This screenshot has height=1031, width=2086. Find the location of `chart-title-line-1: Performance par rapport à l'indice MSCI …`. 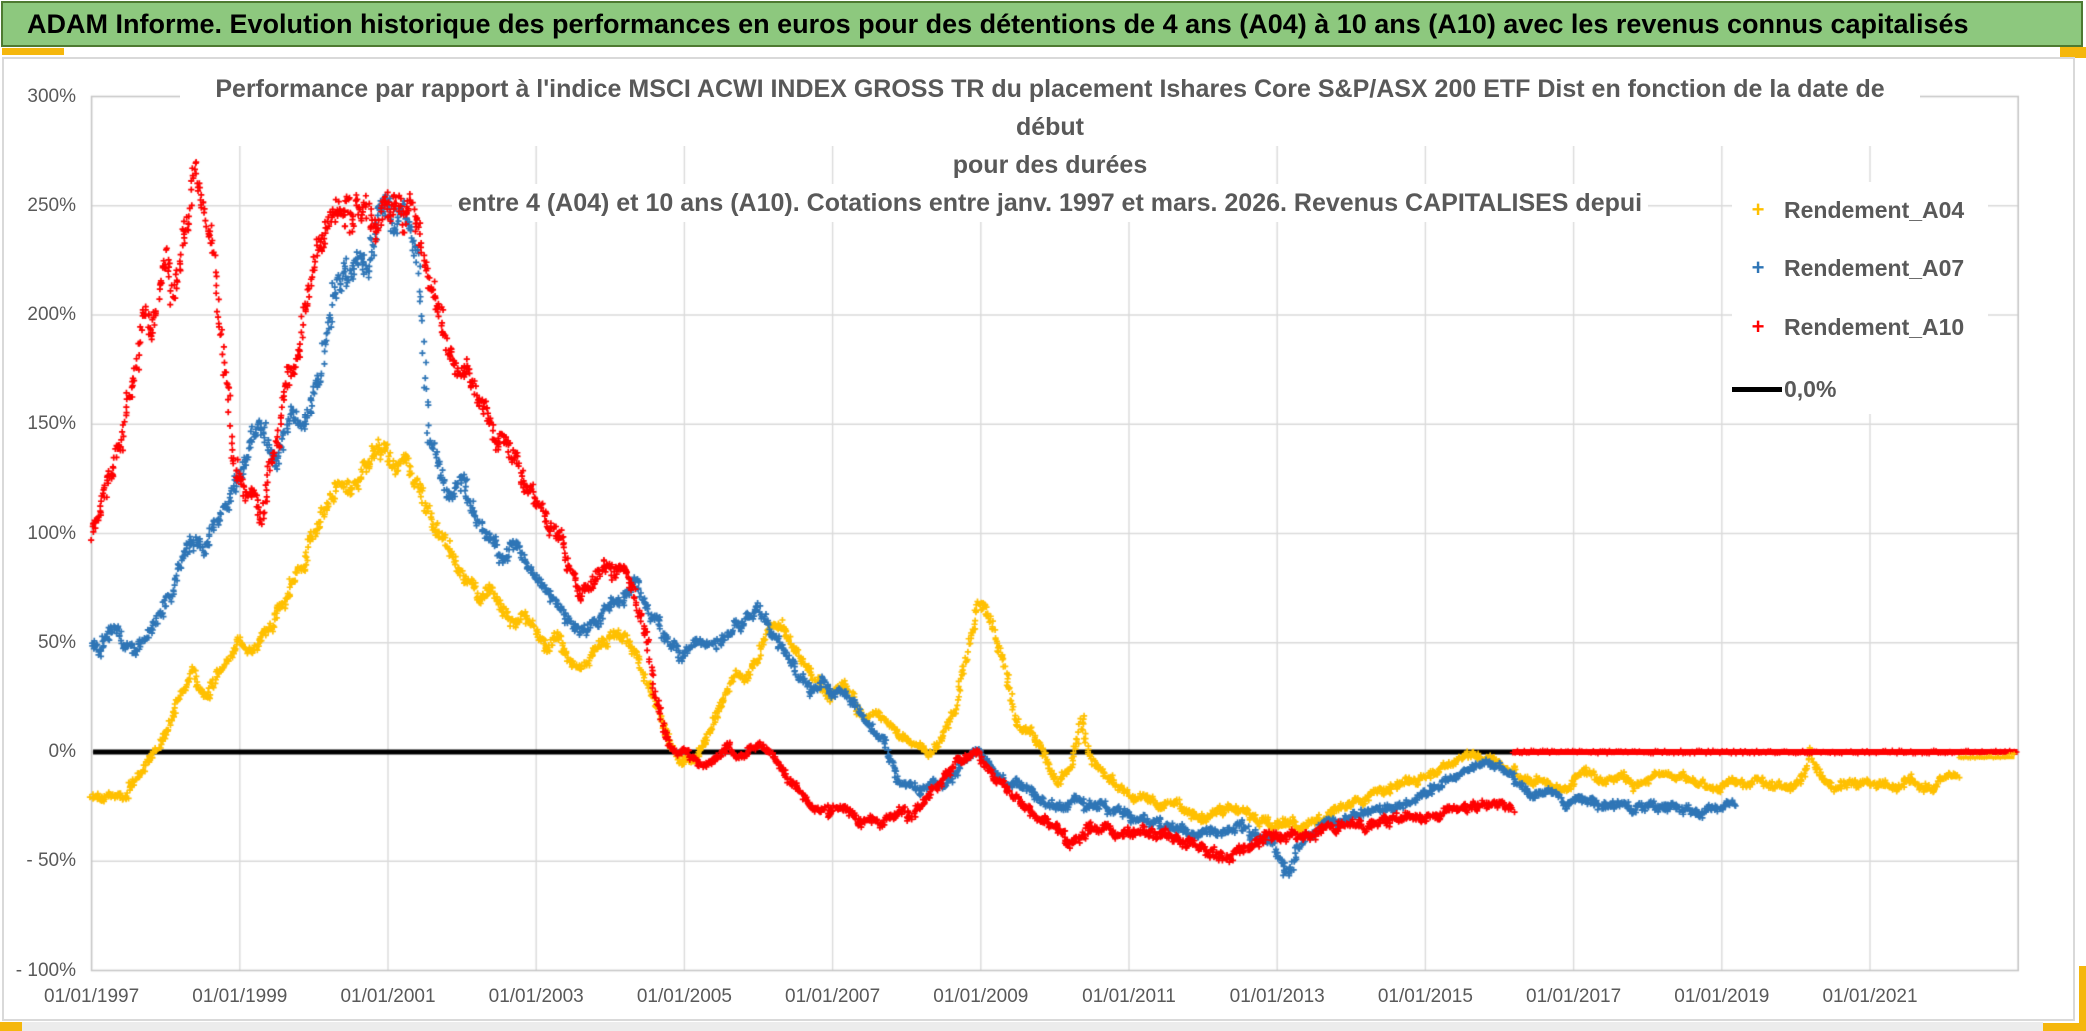

chart-title-line-1: Performance par rapport à l'indice MSCI … is located at coordinates (1050, 108).